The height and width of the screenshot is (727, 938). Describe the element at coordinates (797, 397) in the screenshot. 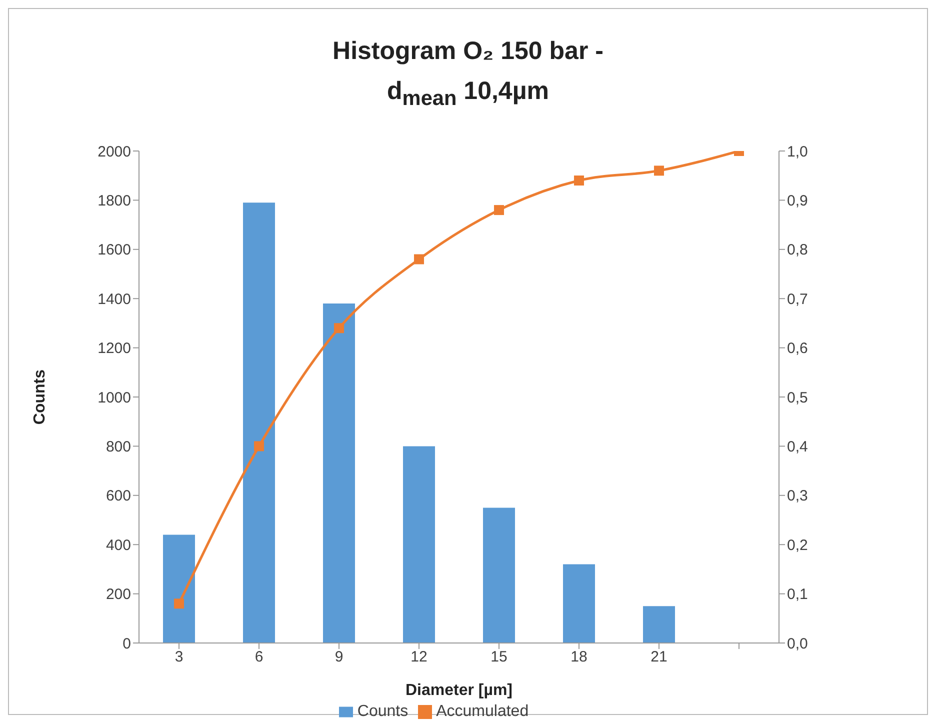

I see `y2-tick-label: 0,5` at that location.